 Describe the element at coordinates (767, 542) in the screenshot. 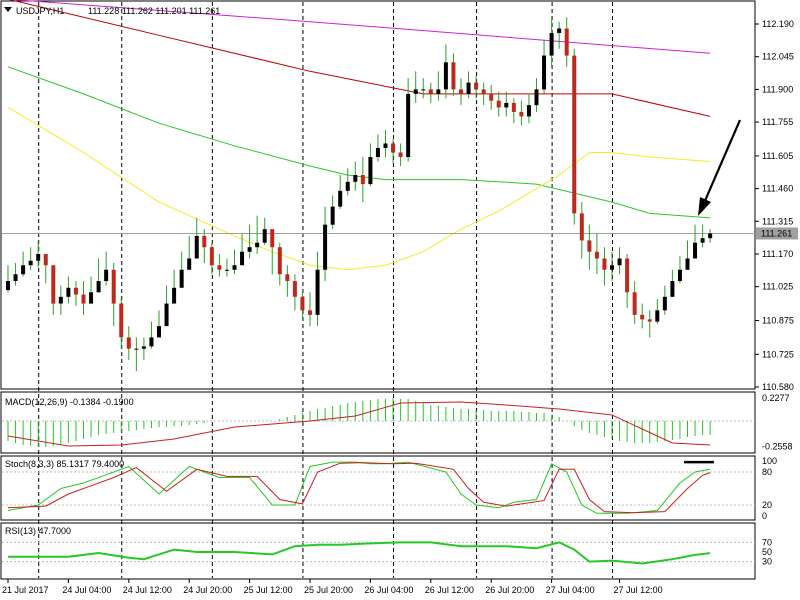

I see `rsi-tick-label: 70` at that location.